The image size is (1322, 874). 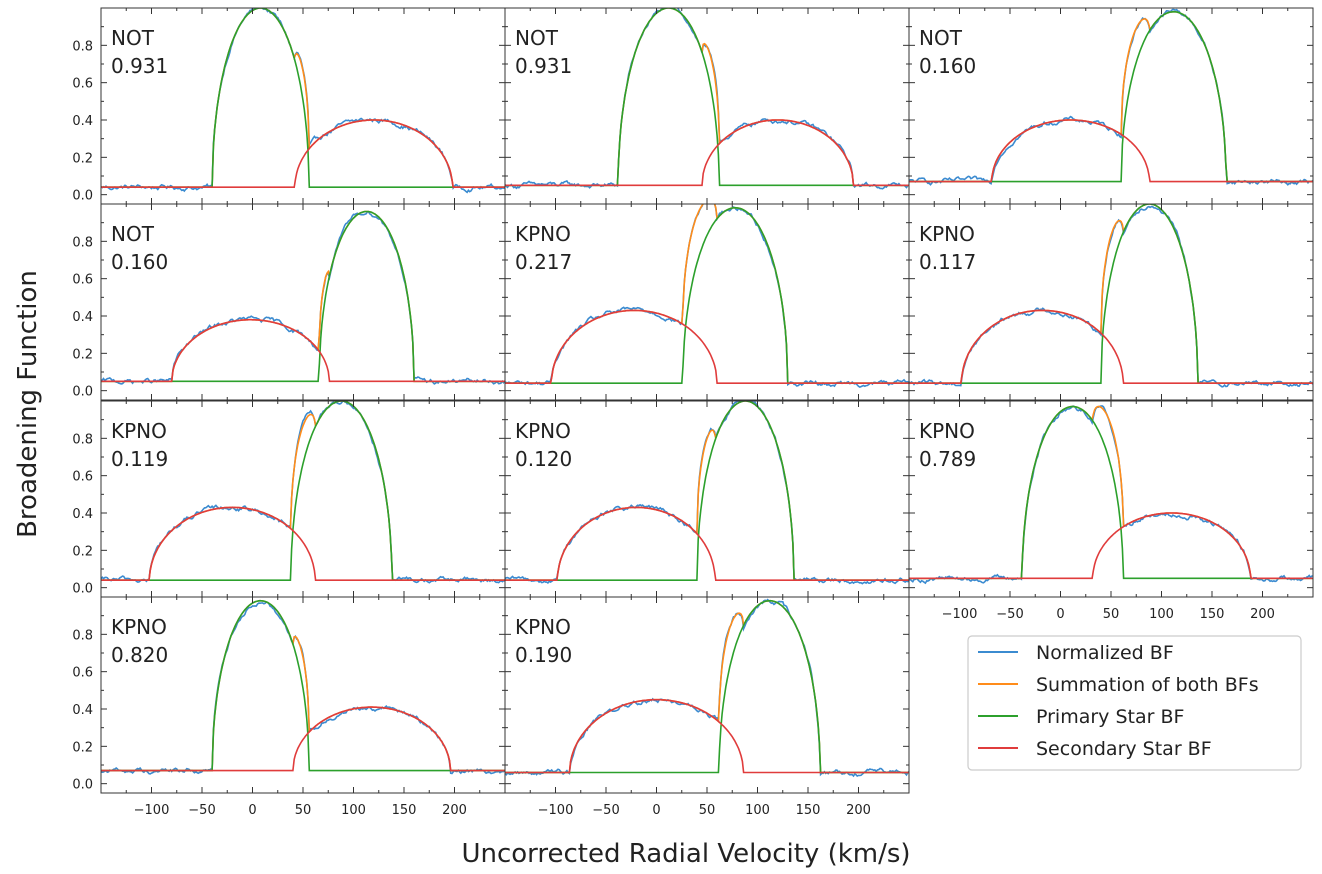 I want to click on panel-3: NOT 0.160, so click(x=1111, y=106).